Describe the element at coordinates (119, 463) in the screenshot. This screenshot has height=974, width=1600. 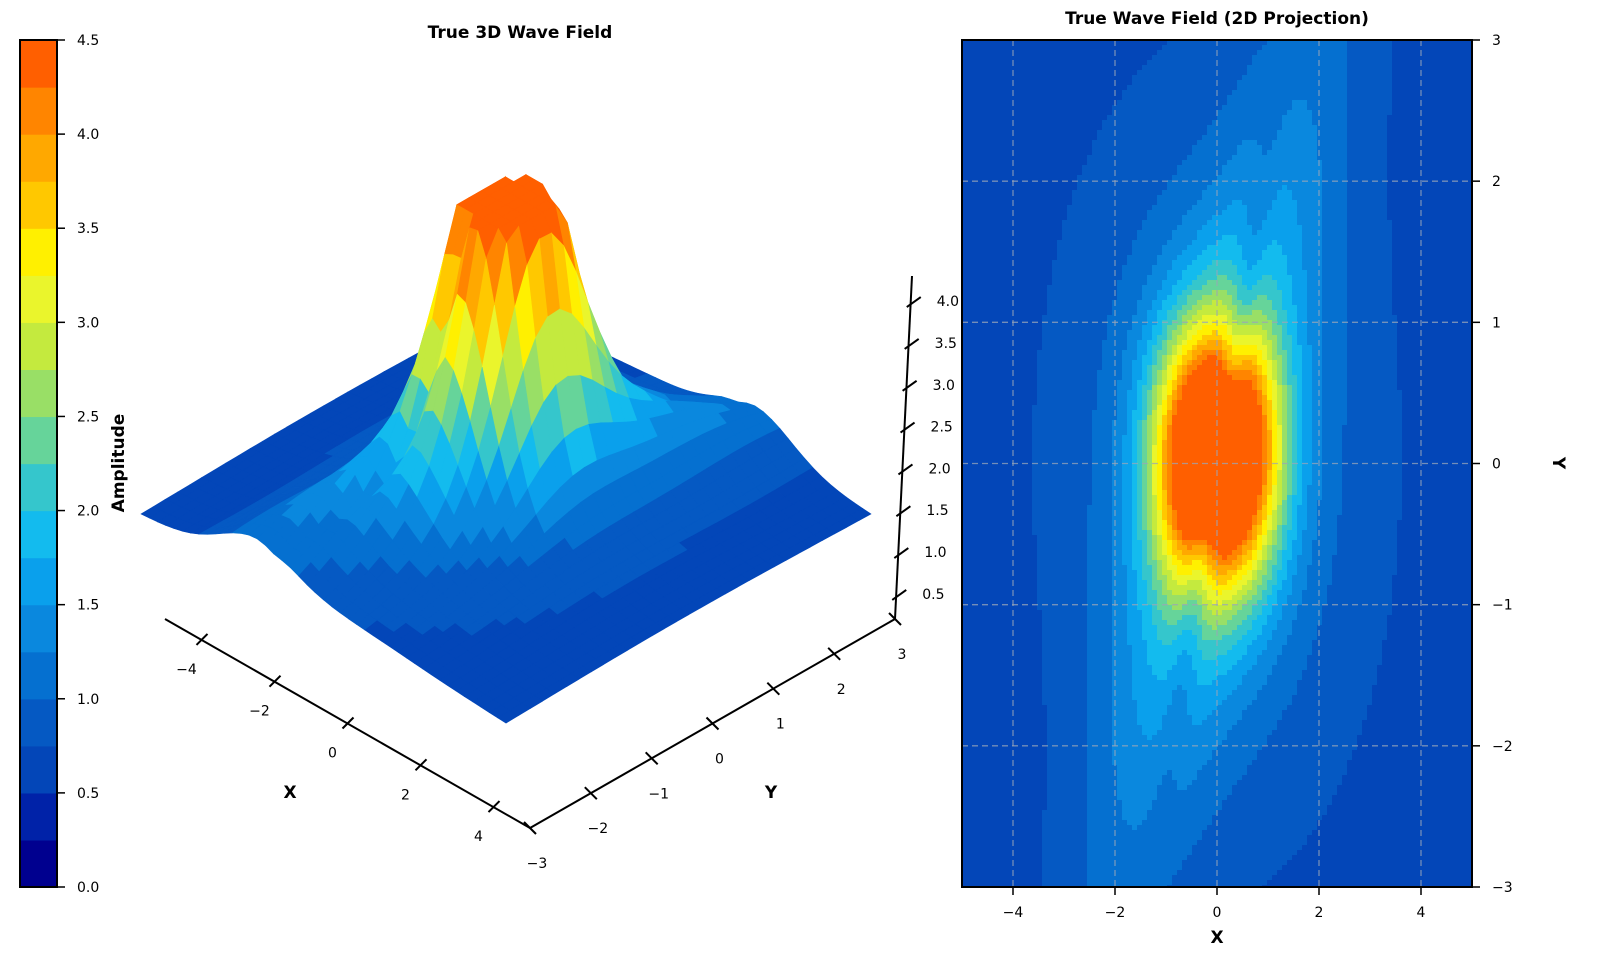
I see `colorbar-label: Amplitude` at that location.